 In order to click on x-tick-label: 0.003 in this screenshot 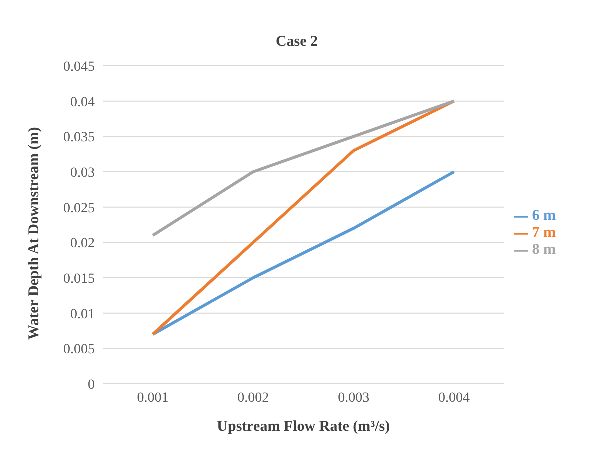, I will do `click(354, 398)`.